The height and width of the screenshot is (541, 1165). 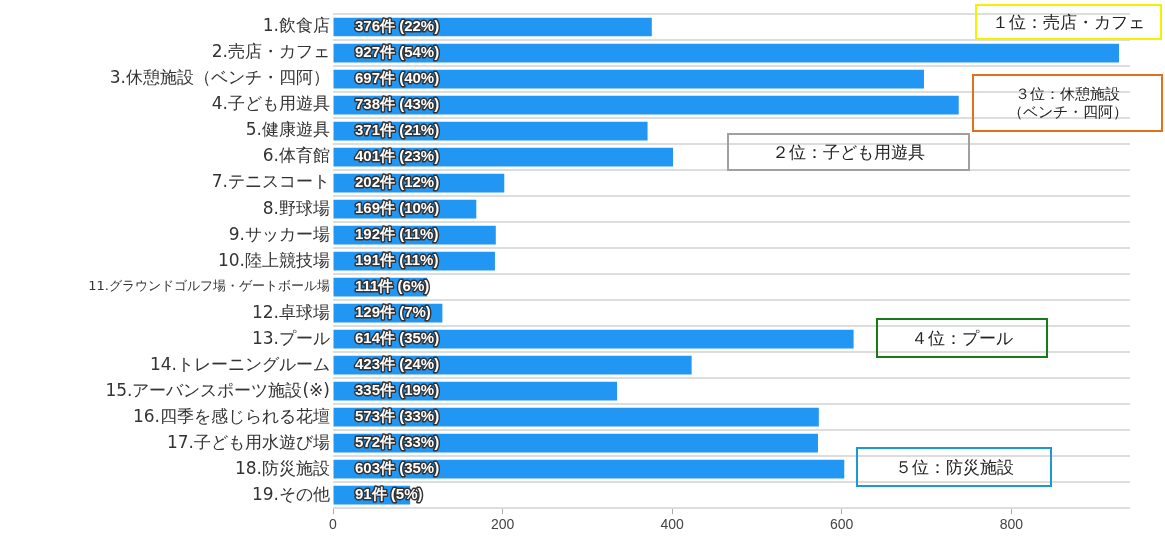 I want to click on x-tick-label: 200, so click(x=502, y=524).